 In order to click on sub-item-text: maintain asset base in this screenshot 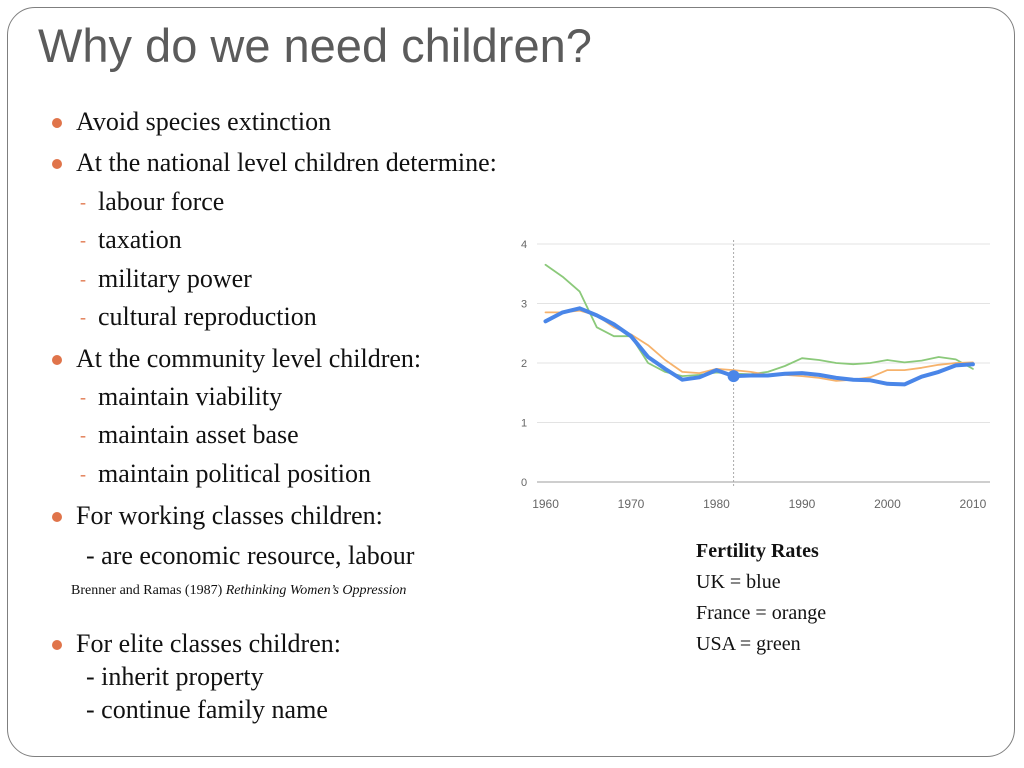, I will do `click(198, 434)`.